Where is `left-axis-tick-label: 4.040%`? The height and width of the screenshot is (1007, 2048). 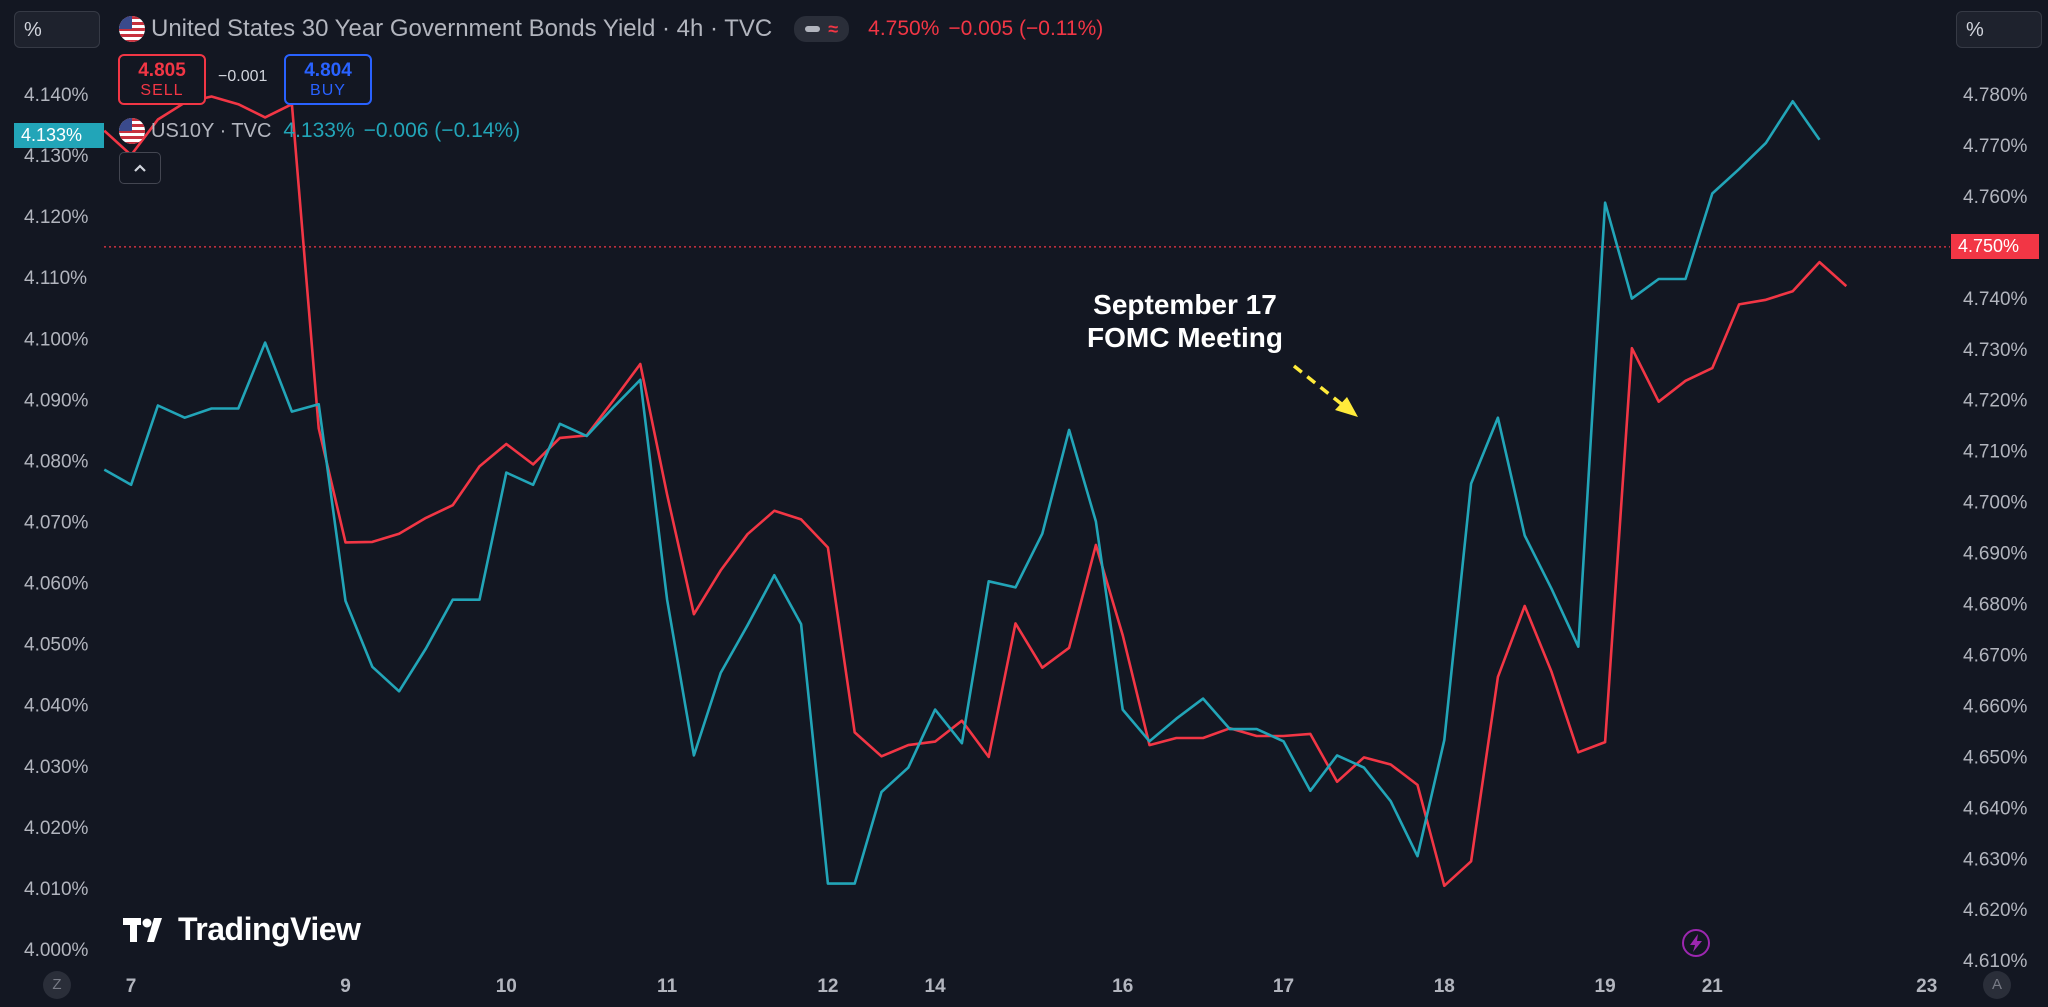
left-axis-tick-label: 4.040% is located at coordinates (56, 706).